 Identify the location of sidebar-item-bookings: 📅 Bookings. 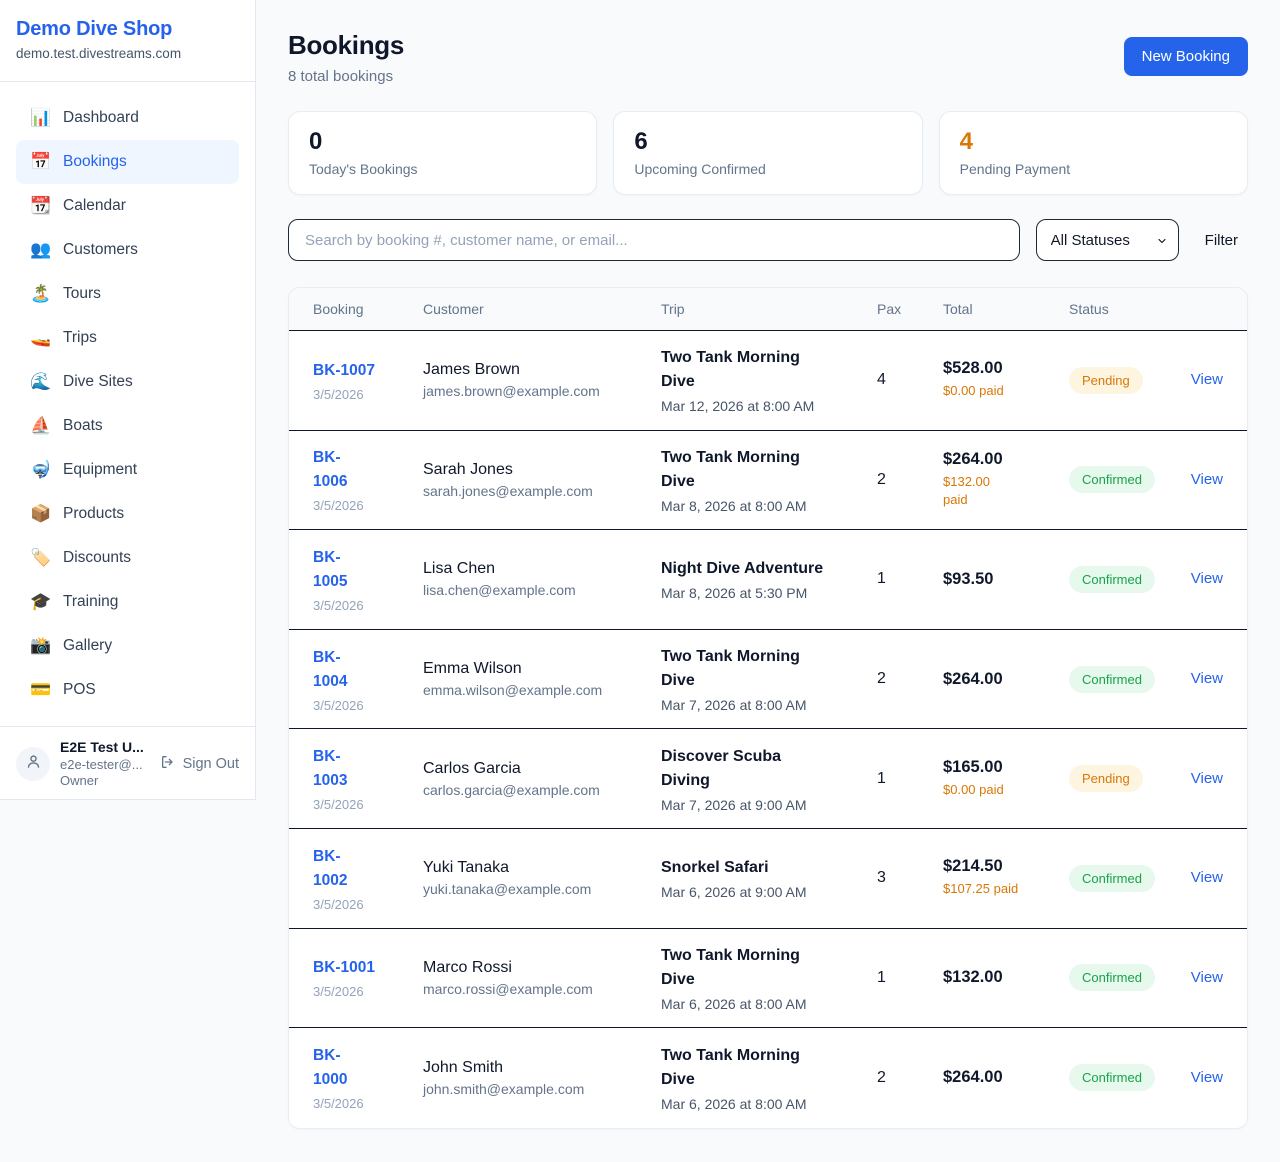
(127, 162).